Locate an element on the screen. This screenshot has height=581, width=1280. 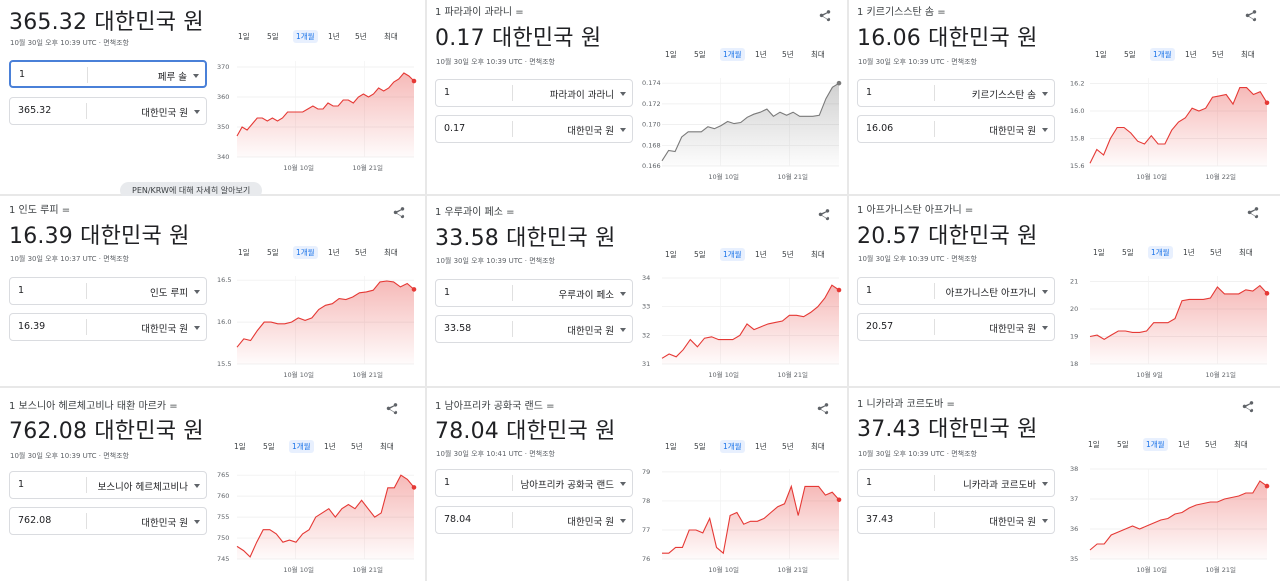
amount-input-to: 762.08 대한민국 원 is located at coordinates (108, 521).